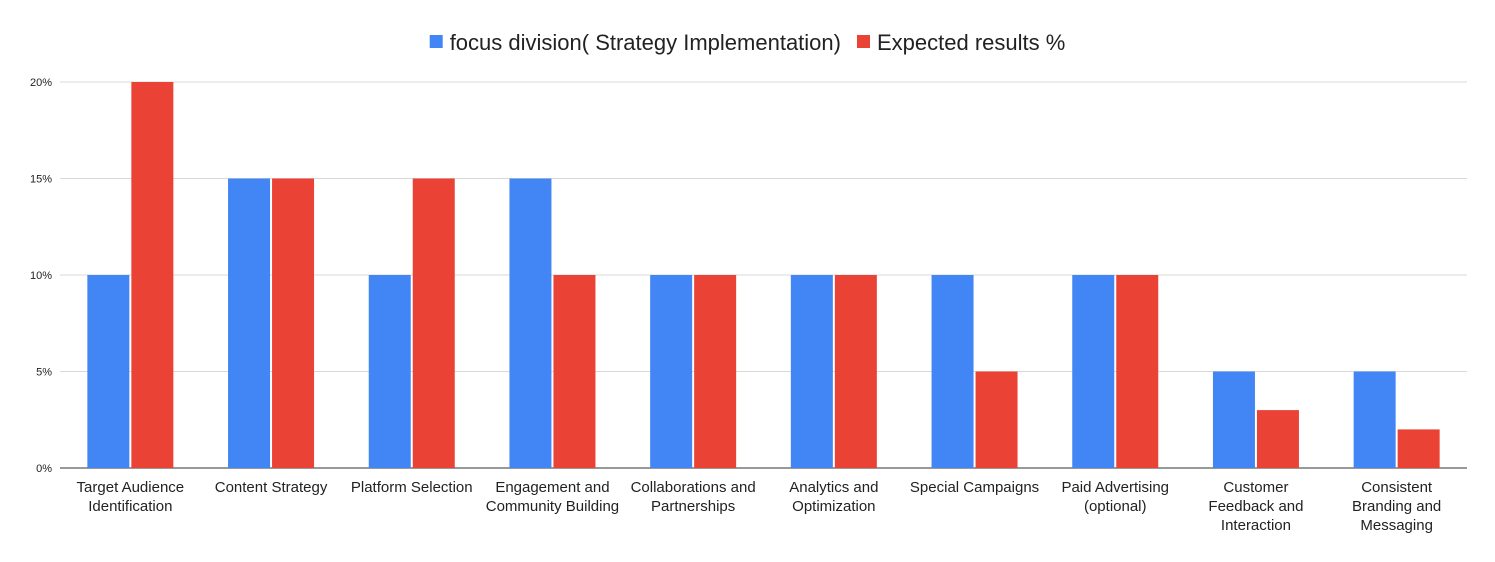 The height and width of the screenshot is (562, 1495). I want to click on y-tick-label: 10%, so click(41, 276).